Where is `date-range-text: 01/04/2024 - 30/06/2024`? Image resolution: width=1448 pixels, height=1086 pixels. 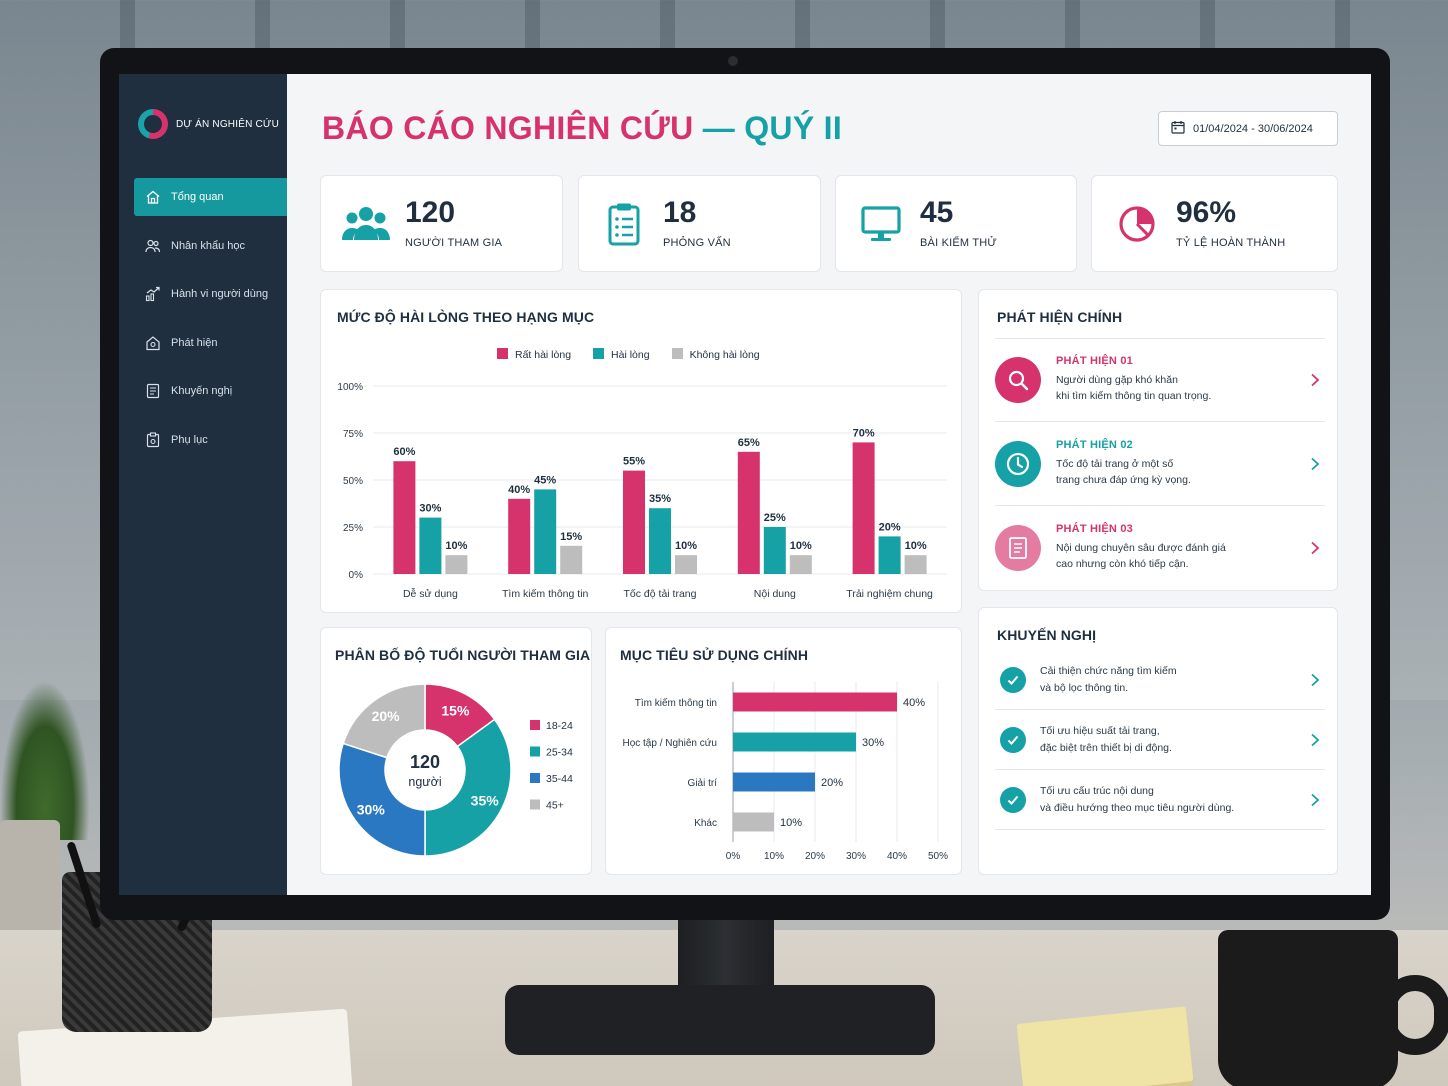 date-range-text: 01/04/2024 - 30/06/2024 is located at coordinates (1253, 128).